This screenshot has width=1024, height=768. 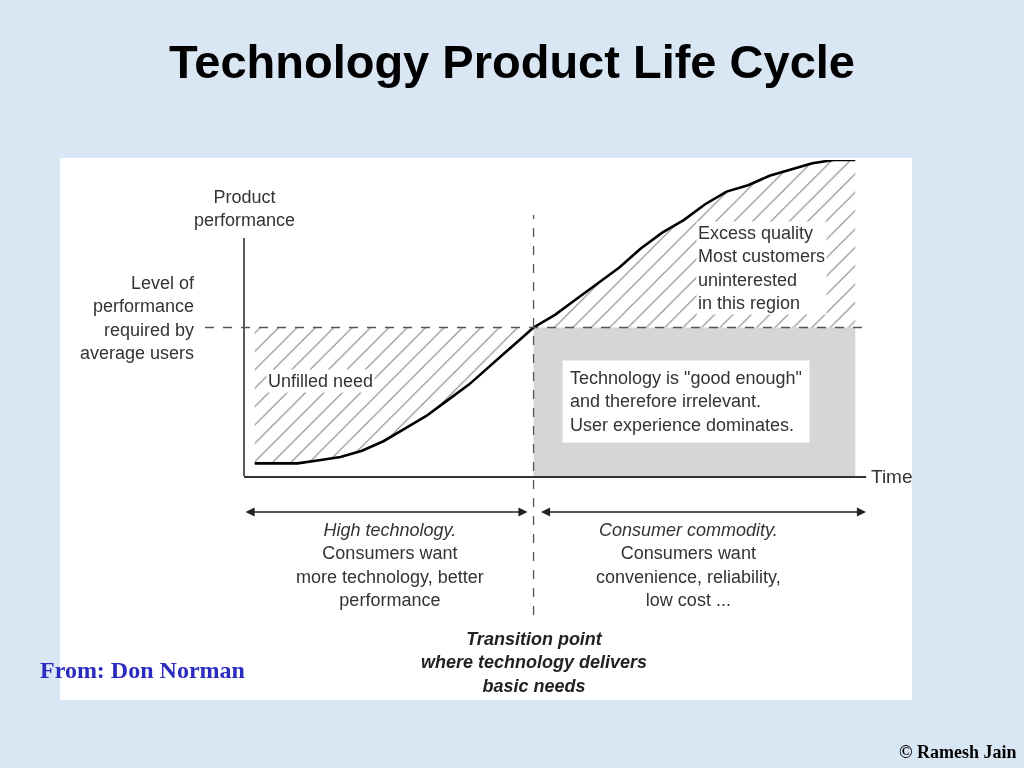 I want to click on text: High technology. Consumers want more technology, better performance, so click(x=390, y=565).